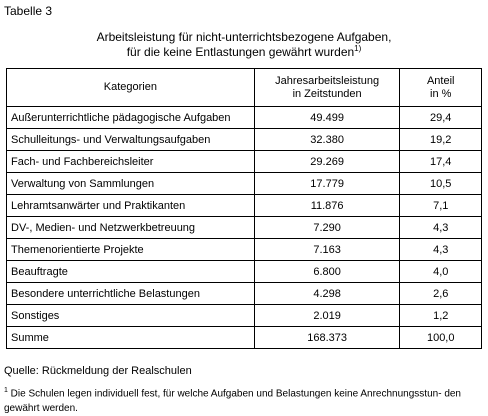 This screenshot has width=488, height=416. I want to click on cell-category: Beauftragte, so click(130, 271).